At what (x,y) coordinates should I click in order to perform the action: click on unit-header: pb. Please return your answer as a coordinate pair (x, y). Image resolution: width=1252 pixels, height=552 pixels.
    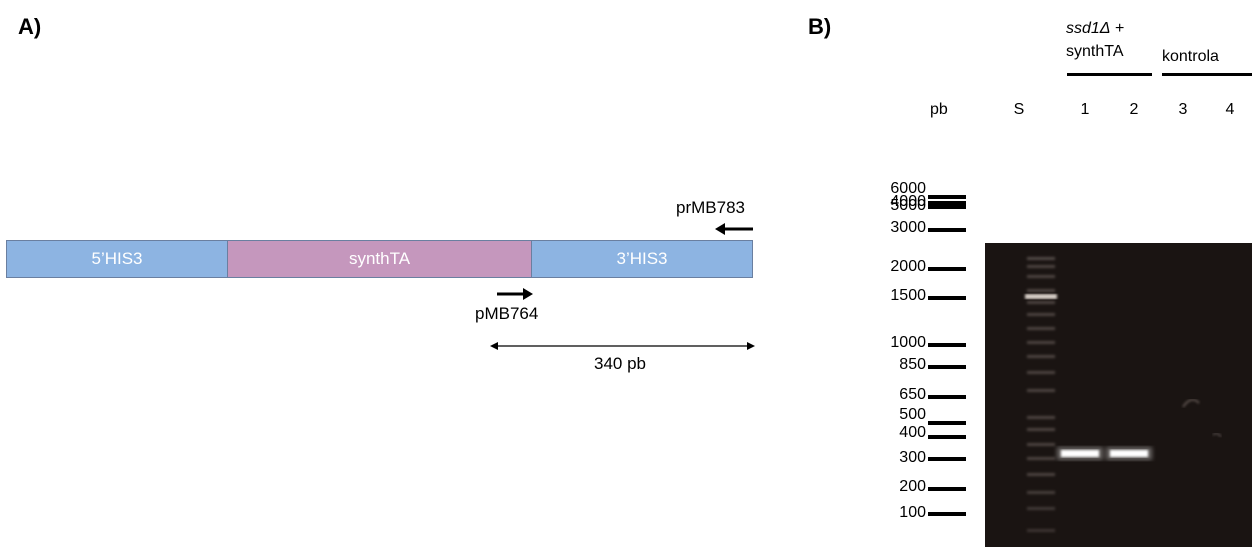
    Looking at the image, I should click on (939, 109).